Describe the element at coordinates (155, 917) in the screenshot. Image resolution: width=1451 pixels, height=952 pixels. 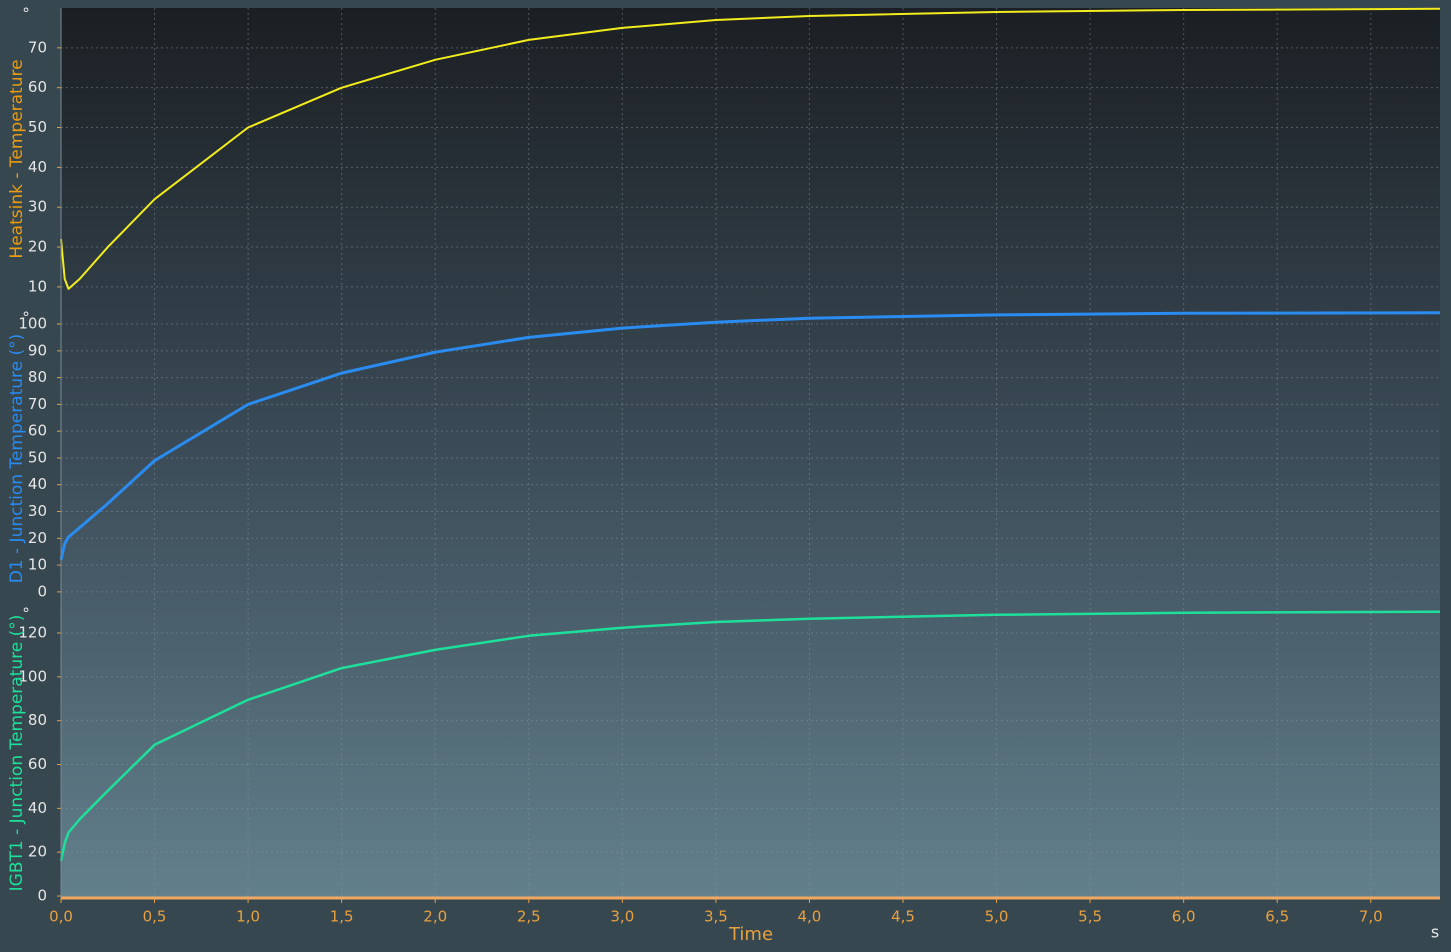
I see `x-tick-label: 0,5` at that location.